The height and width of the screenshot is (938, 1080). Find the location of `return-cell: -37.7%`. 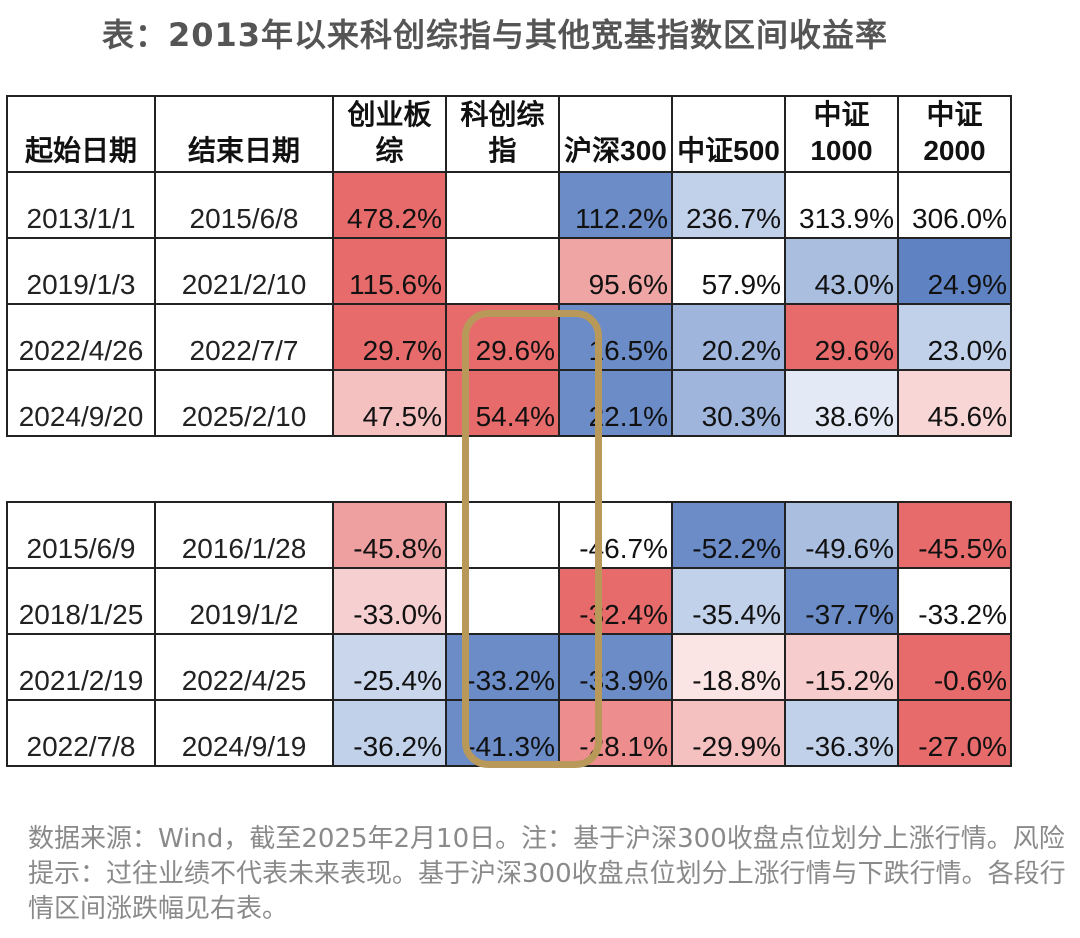

return-cell: -37.7% is located at coordinates (841, 601).